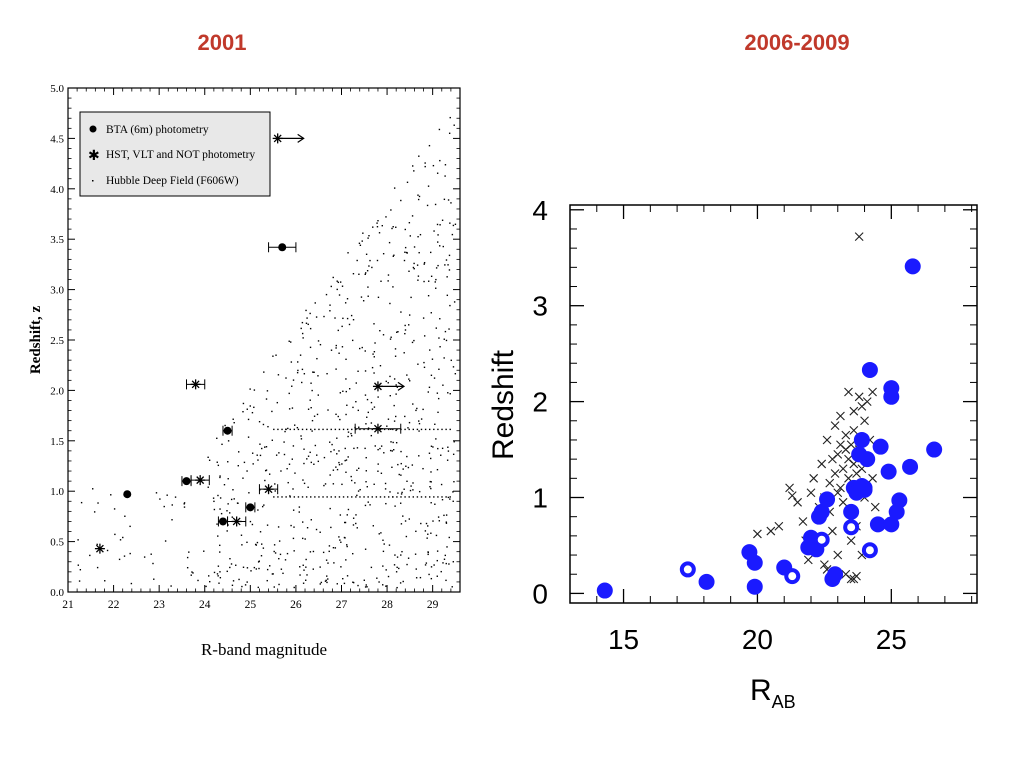  I want to click on hst-point, so click(268, 489).